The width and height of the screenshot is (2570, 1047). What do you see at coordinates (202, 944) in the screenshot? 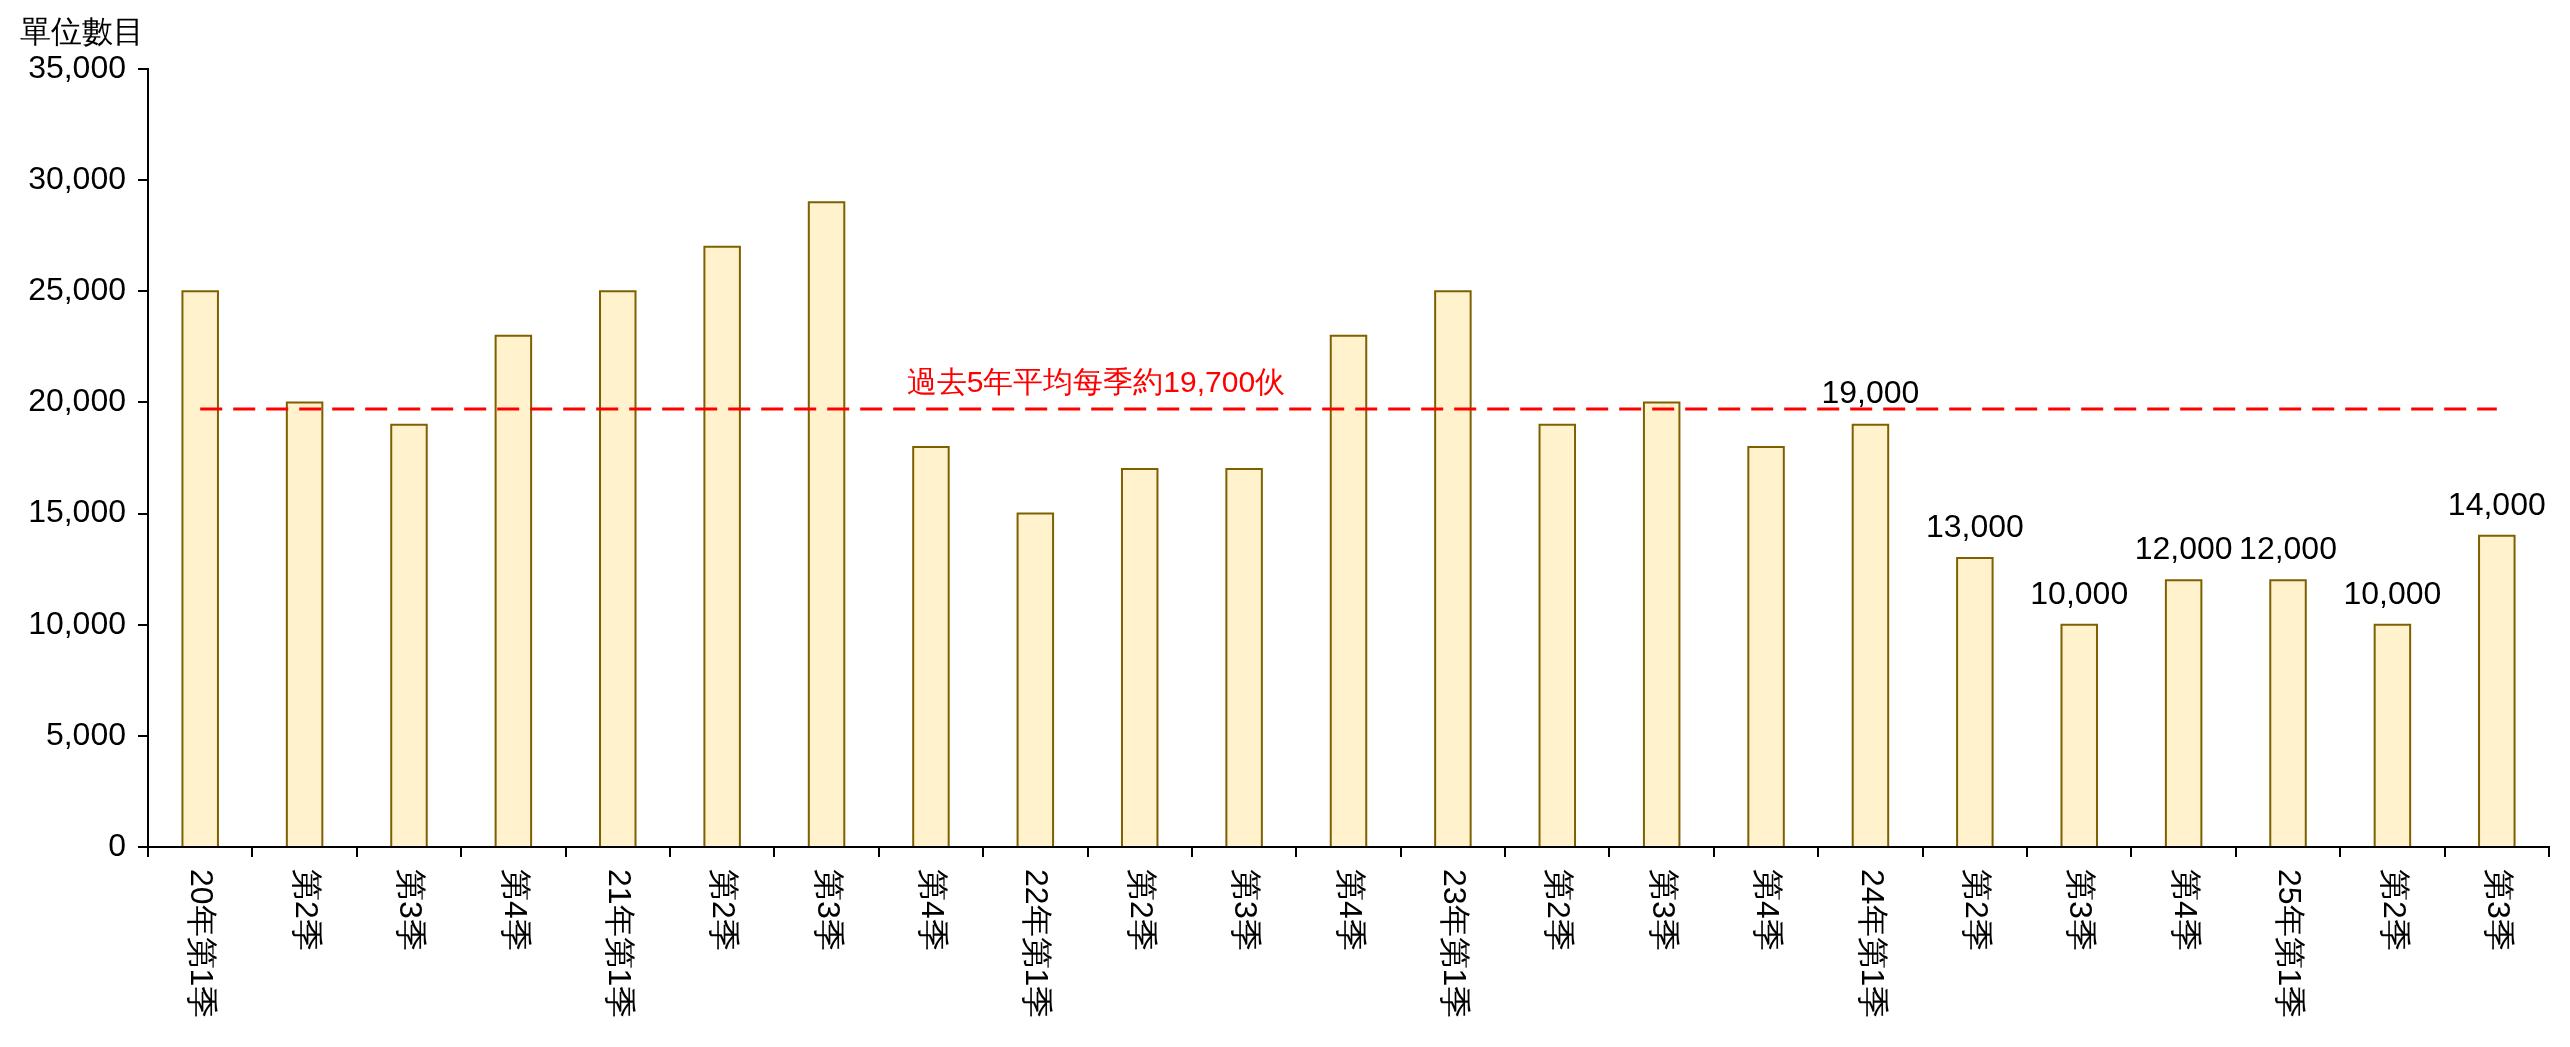
I see `x-tick-label: 20年第1季` at bounding box center [202, 944].